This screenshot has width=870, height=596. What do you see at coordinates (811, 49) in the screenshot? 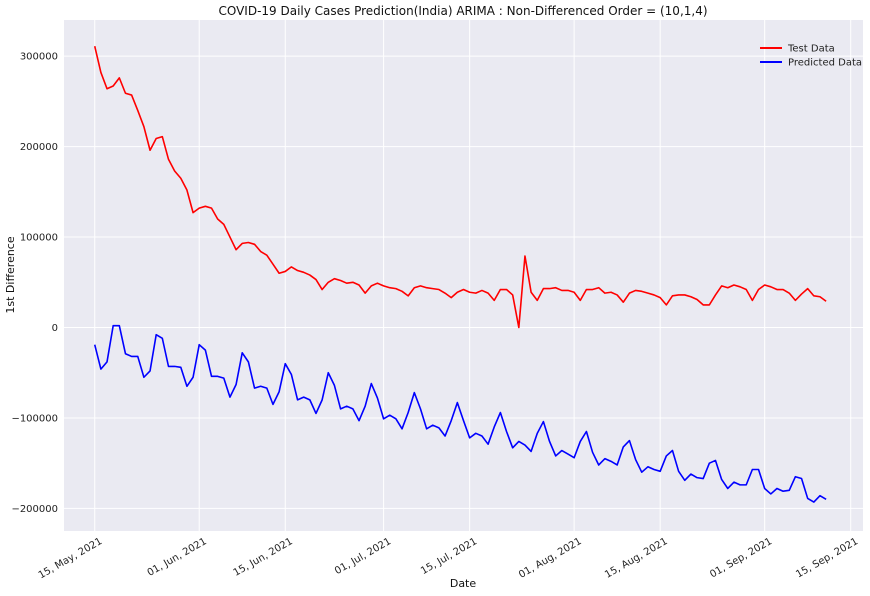
I see `legend-label-test-data: Test Data` at bounding box center [811, 49].